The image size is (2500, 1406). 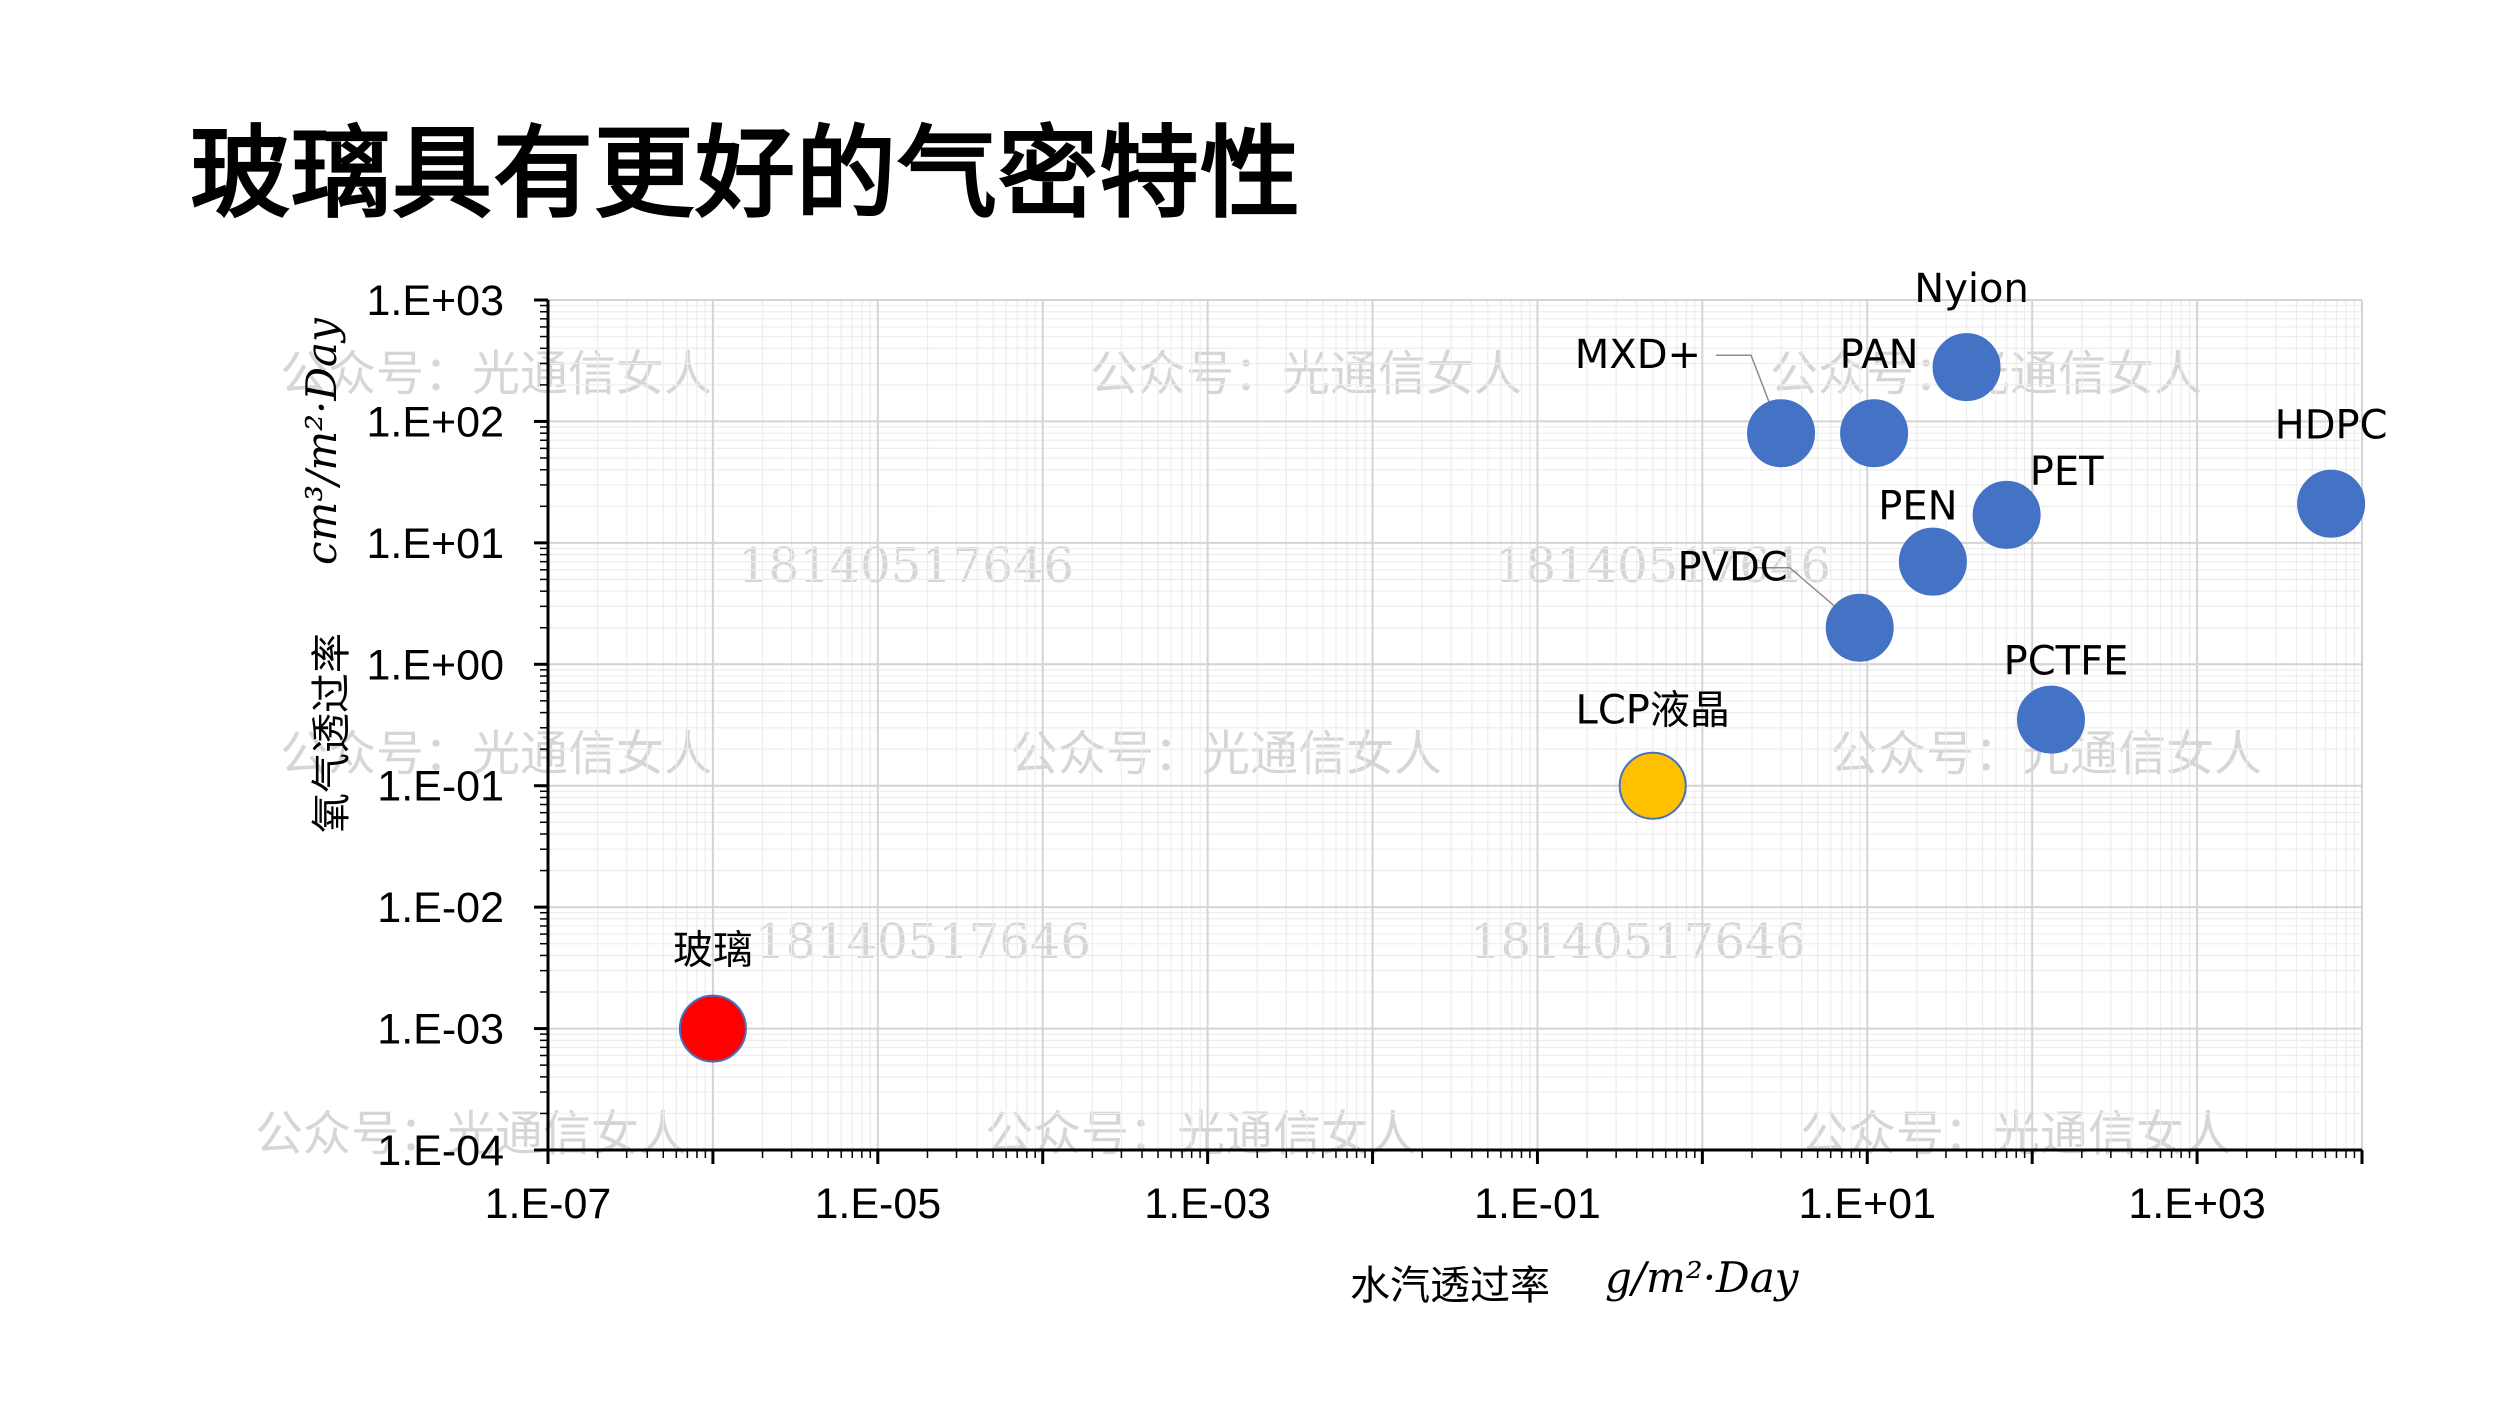 I want to click on x-tick-label: 1.E-07, so click(x=548, y=1204).